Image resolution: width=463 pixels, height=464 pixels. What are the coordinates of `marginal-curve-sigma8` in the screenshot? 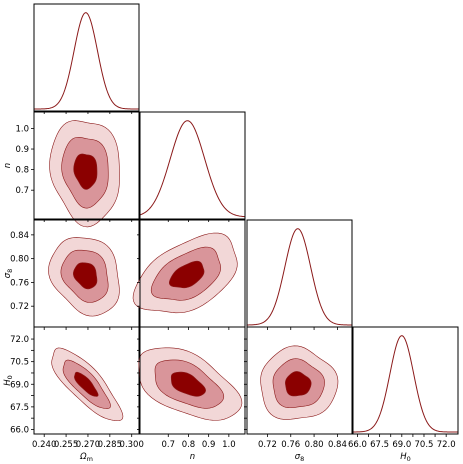 It's located at (299, 277).